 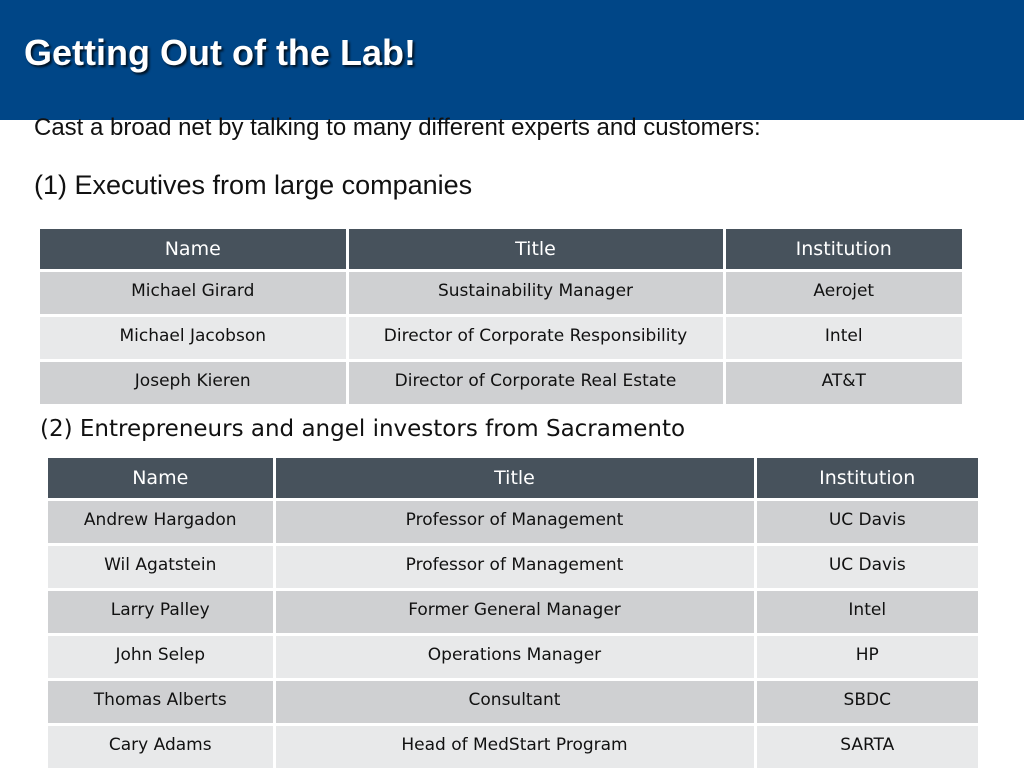 I want to click on cell-name: Wil Agatstein, so click(x=162, y=567).